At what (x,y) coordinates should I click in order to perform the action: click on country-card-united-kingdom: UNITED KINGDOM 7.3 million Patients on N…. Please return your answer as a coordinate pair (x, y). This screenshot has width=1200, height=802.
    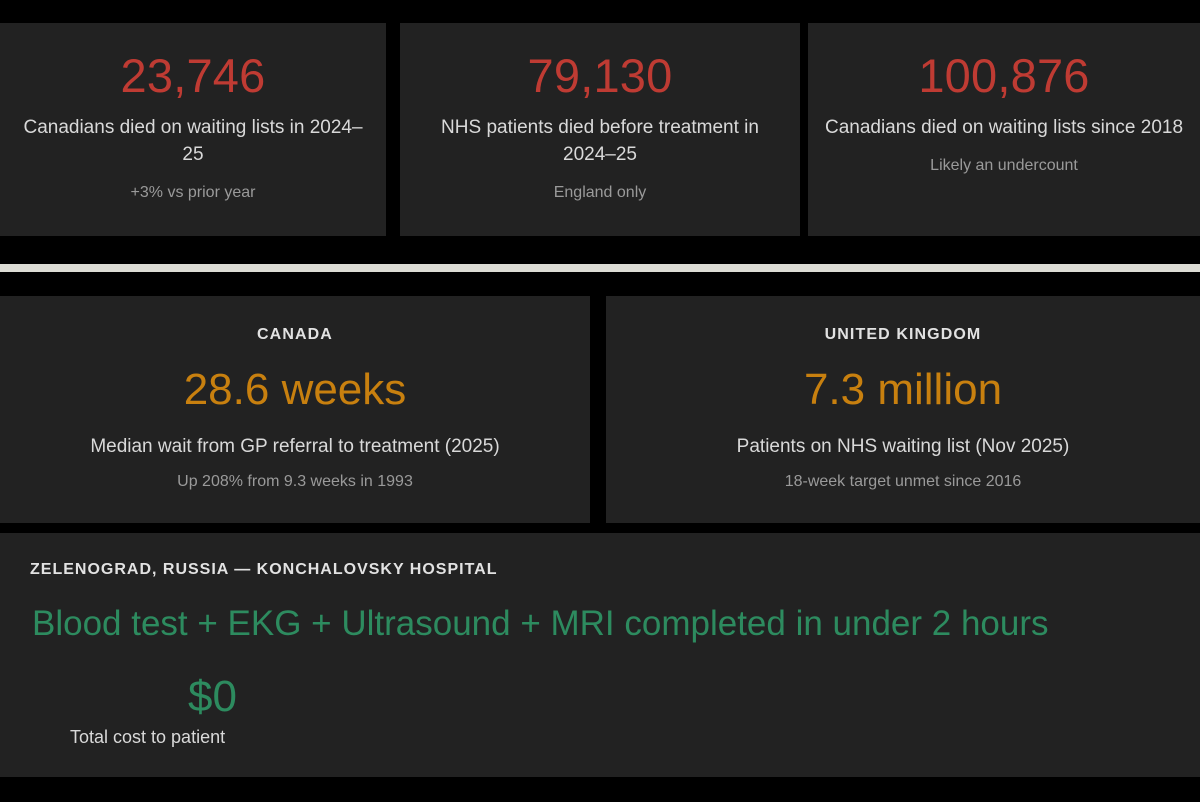
    Looking at the image, I should click on (903, 409).